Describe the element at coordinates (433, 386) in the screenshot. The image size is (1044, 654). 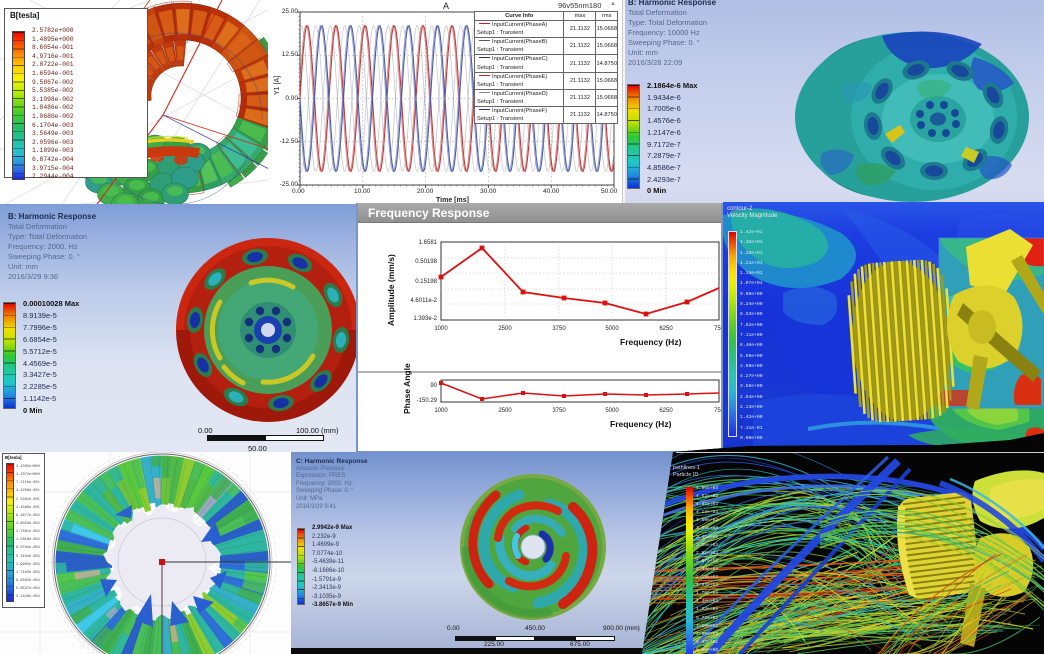
I see `svg-text: 90` at that location.